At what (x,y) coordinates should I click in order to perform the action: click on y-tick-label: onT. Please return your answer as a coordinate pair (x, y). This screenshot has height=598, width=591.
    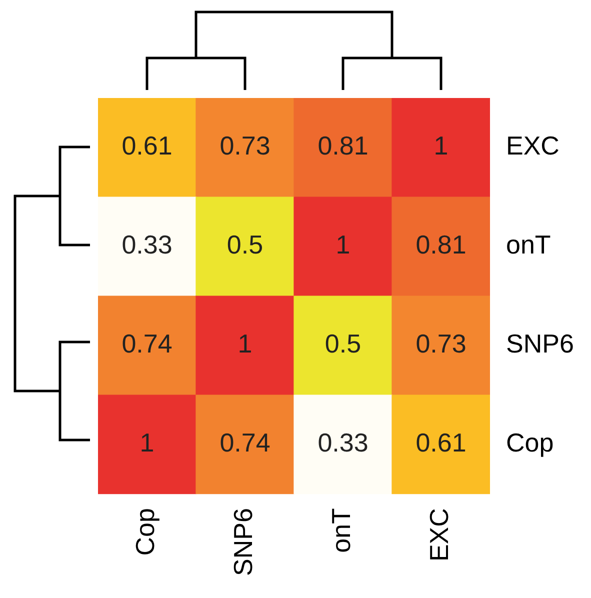
    Looking at the image, I should click on (528, 245).